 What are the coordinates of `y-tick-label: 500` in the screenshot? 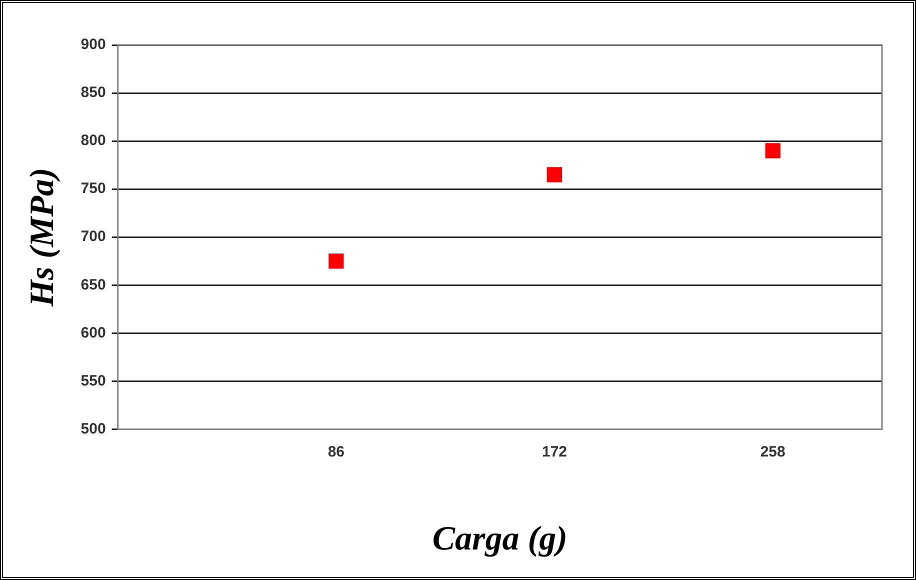 It's located at (93, 429).